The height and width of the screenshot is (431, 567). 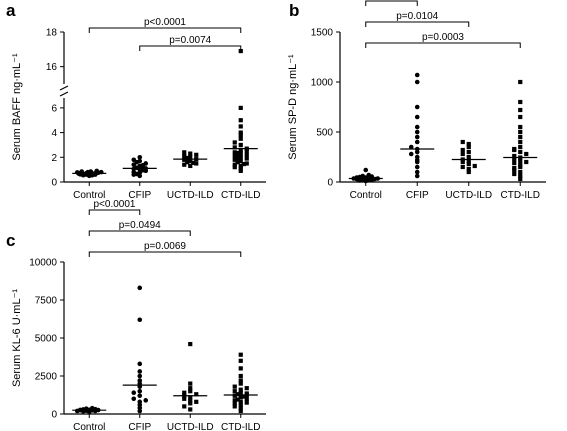 What do you see at coordinates (46, 339) in the screenshot?
I see `y-tick-label: 5000` at bounding box center [46, 339].